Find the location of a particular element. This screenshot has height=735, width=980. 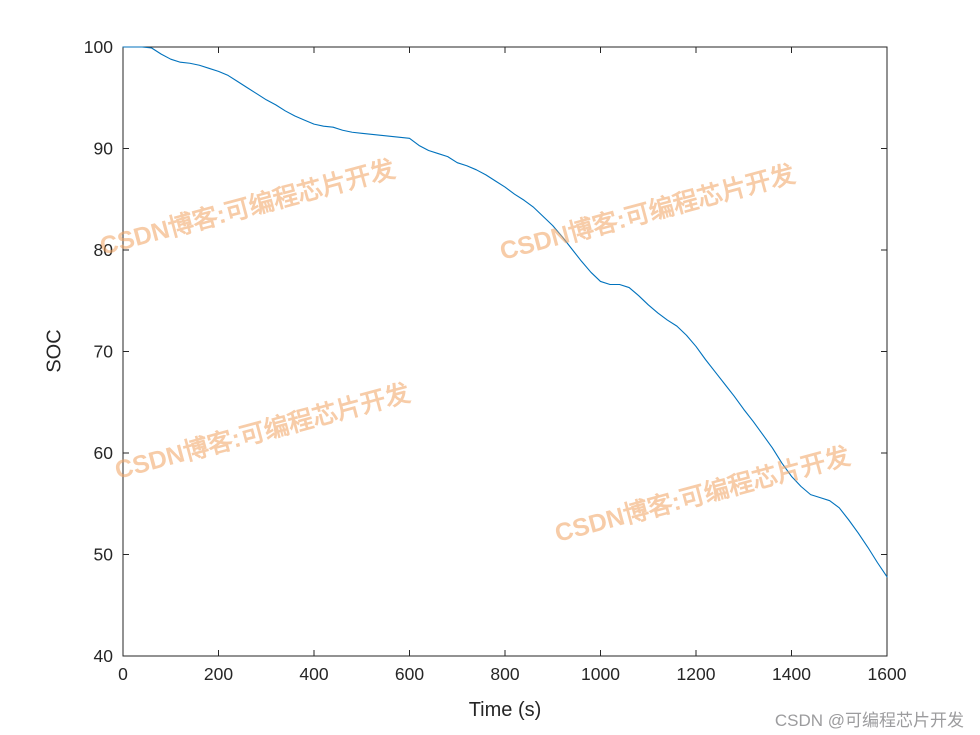

x-tick-label: 0 is located at coordinates (123, 674).